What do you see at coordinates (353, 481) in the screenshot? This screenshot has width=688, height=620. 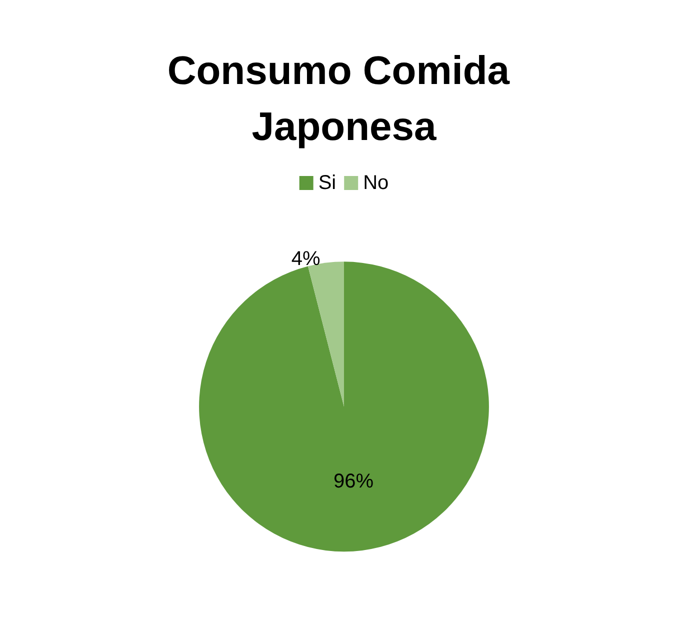 I see `data-label: 96%` at bounding box center [353, 481].